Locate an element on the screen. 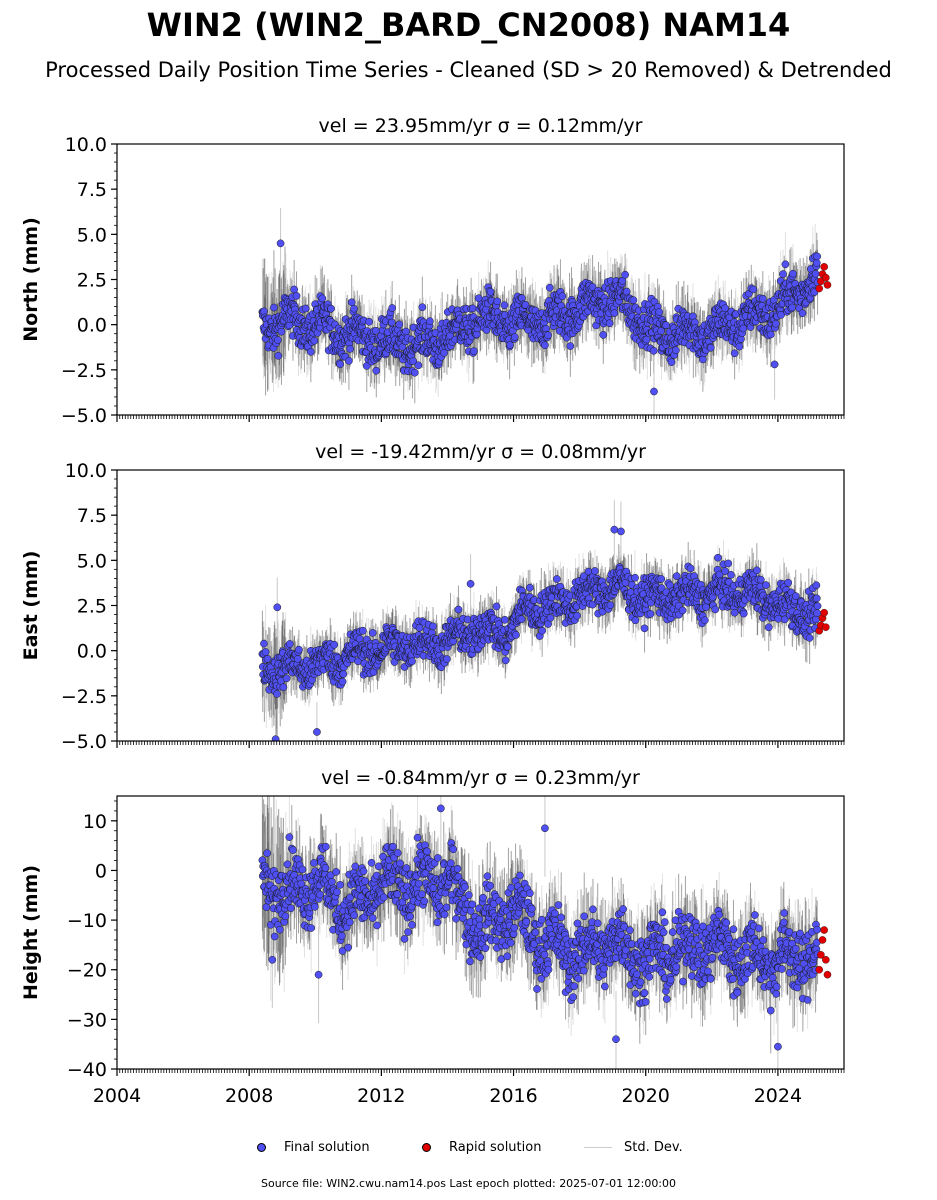 The image size is (937, 1200). y-tick-label: 5.0 is located at coordinates (92, 235).